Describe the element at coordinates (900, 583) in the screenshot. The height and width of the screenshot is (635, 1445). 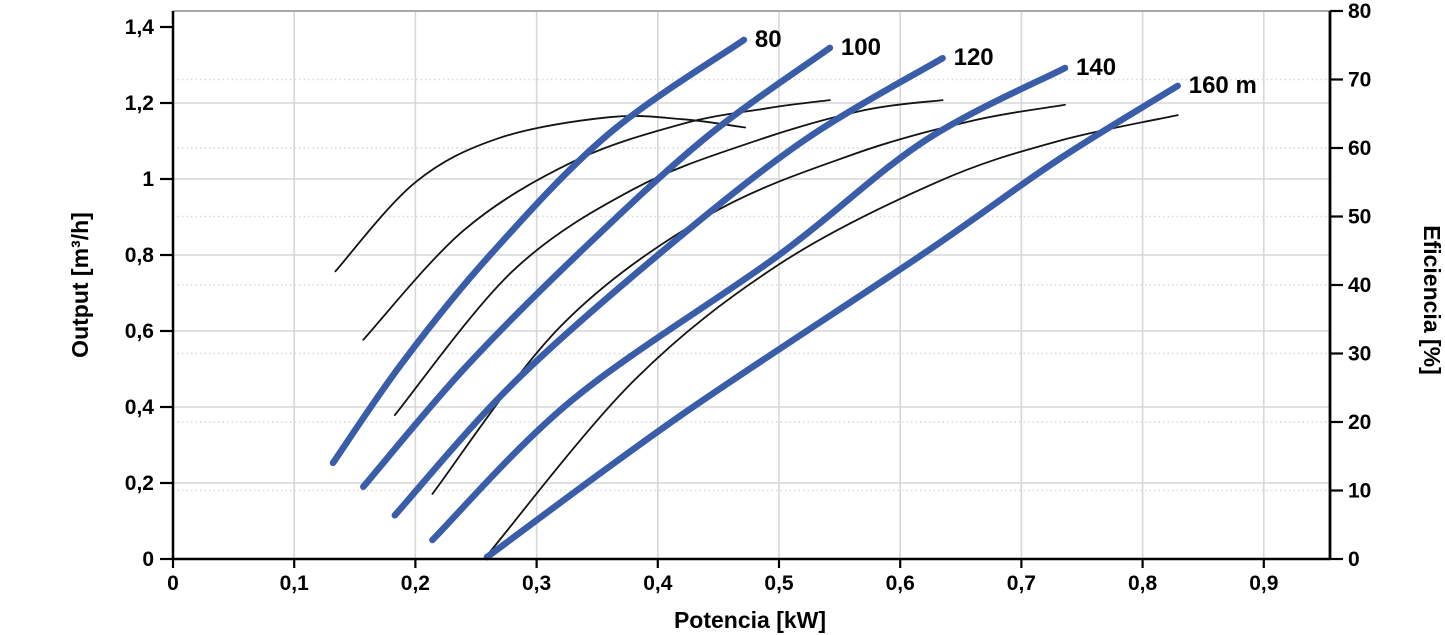
I see `x-tick-label: 0,6` at that location.